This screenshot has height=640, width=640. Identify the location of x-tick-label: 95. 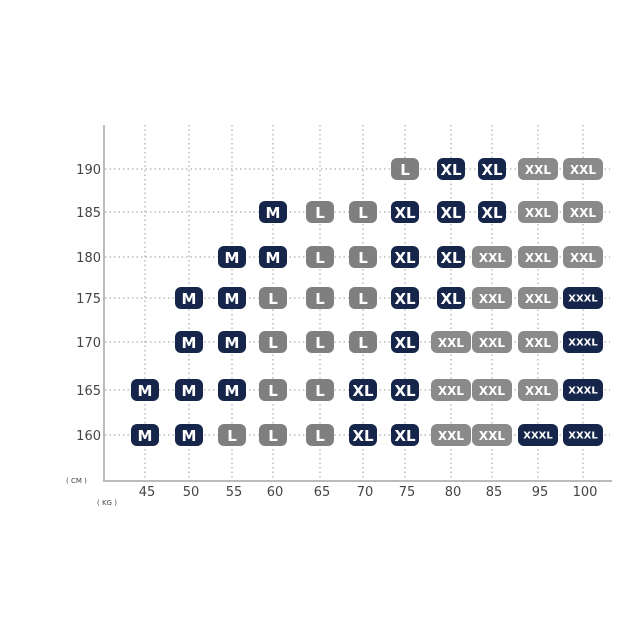
(540, 492).